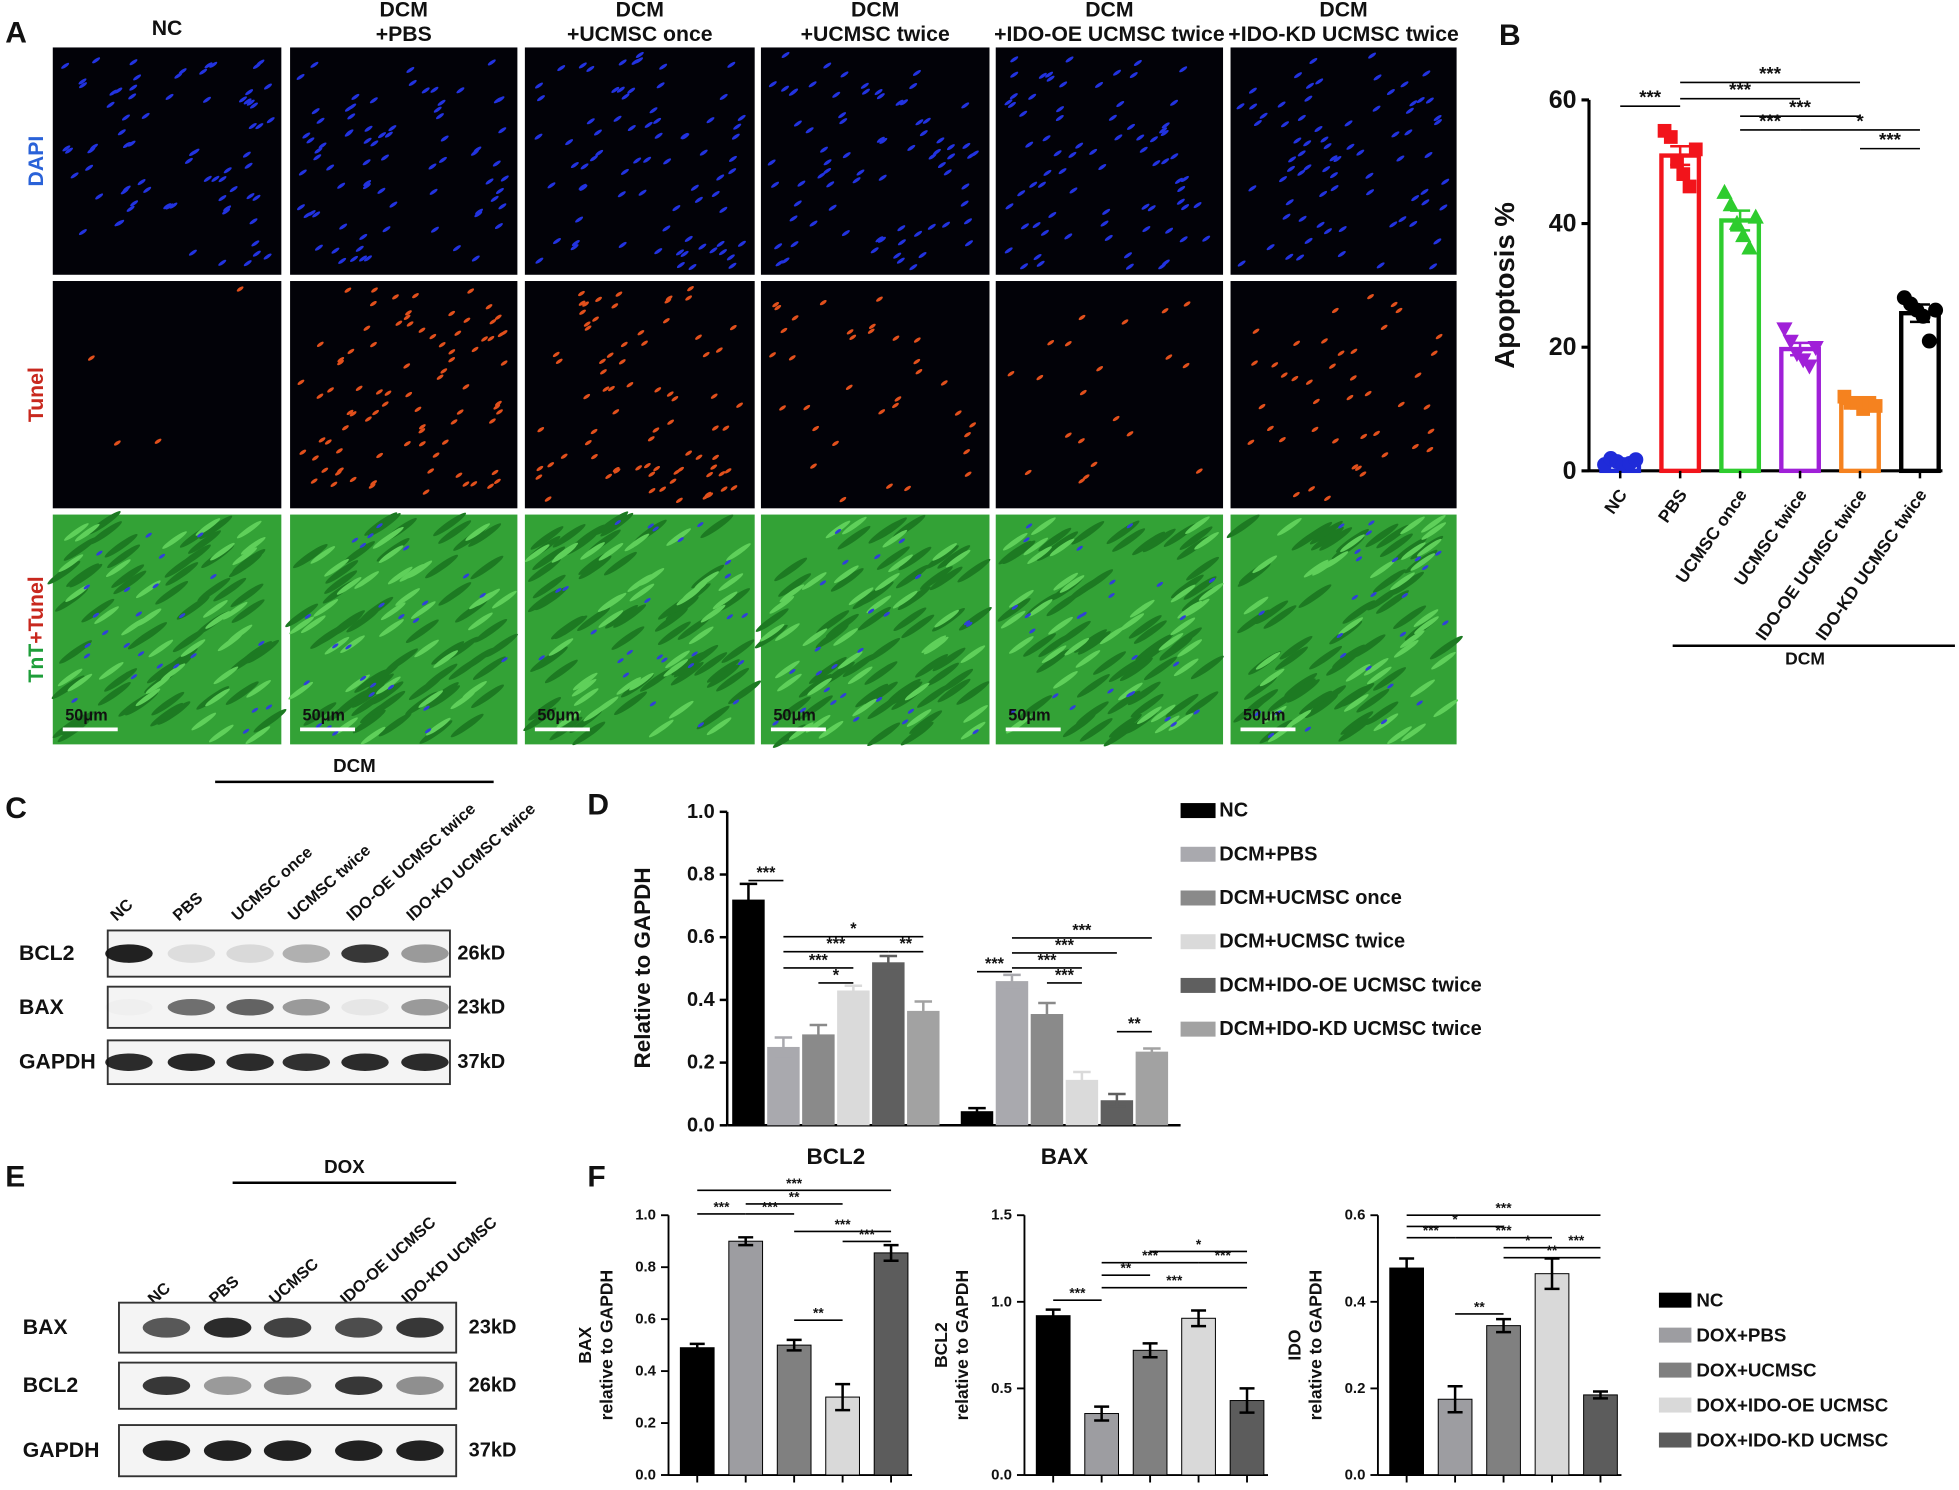 The image size is (1959, 1490). What do you see at coordinates (585, 1344) in the screenshot?
I see `y-axis-label: BAX` at bounding box center [585, 1344].